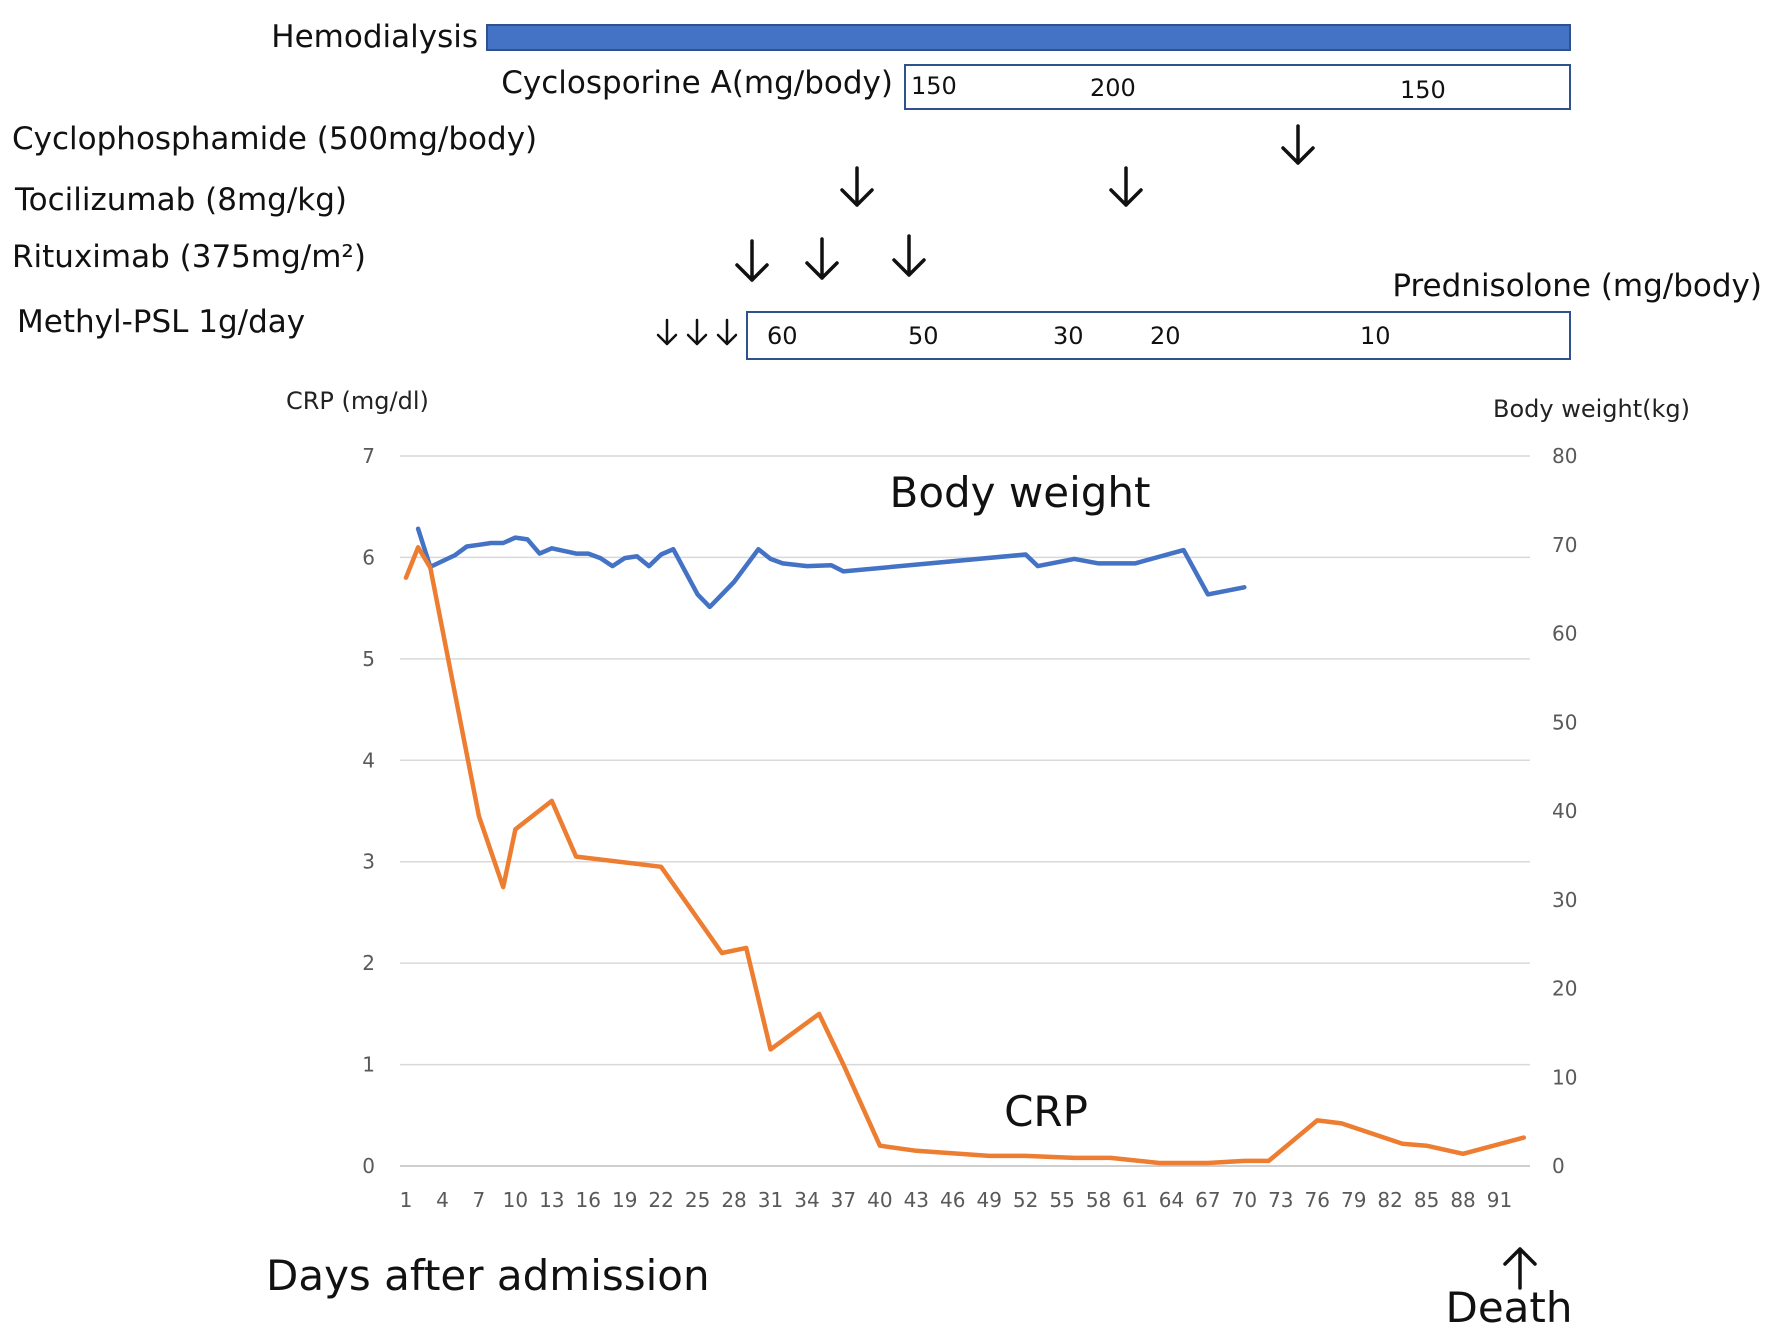 This screenshot has width=1772, height=1335. What do you see at coordinates (1508, 1307) in the screenshot?
I see `death-label: Death` at bounding box center [1508, 1307].